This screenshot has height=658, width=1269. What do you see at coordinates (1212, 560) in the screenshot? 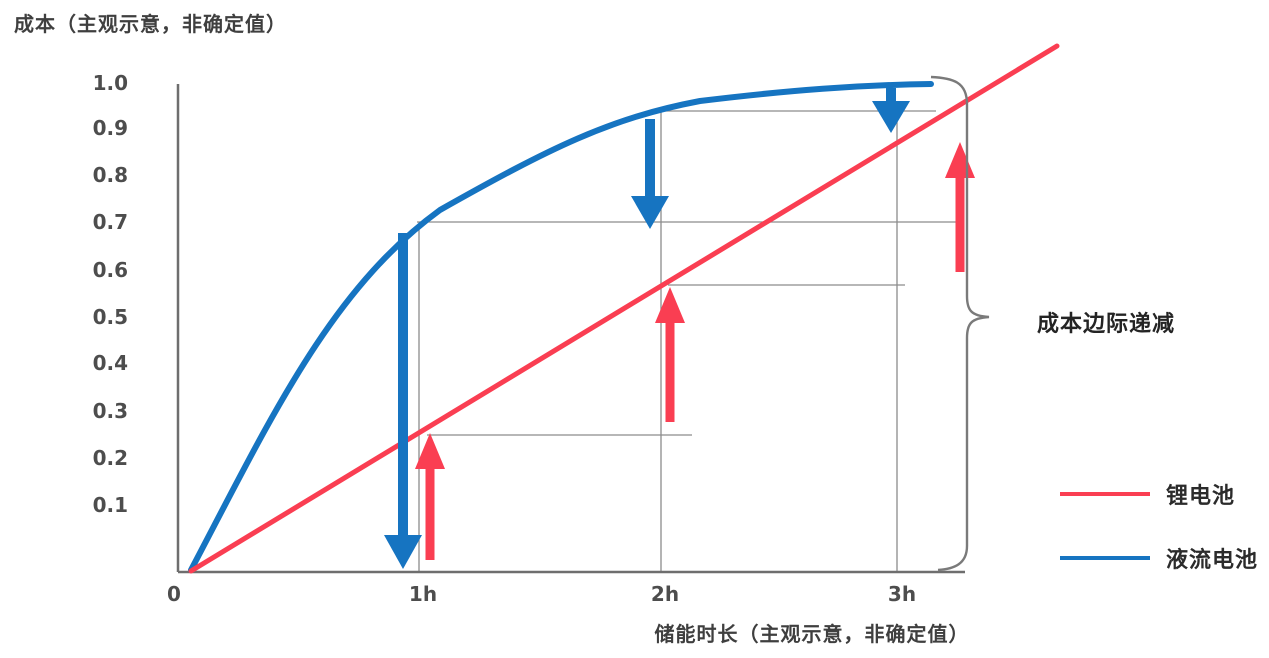
I see `legend-label-flow: 液流电池` at bounding box center [1212, 560].